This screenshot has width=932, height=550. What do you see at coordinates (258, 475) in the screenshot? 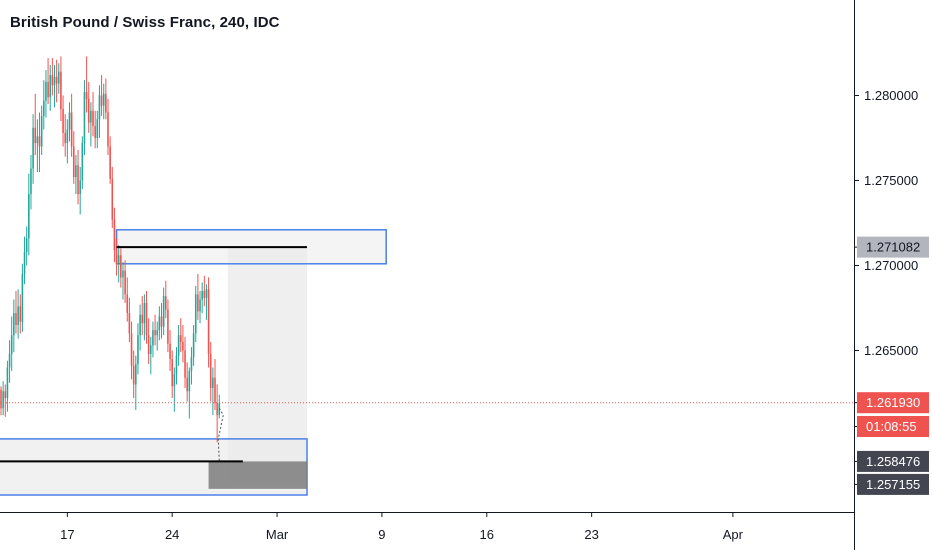
I see `target-box` at bounding box center [258, 475].